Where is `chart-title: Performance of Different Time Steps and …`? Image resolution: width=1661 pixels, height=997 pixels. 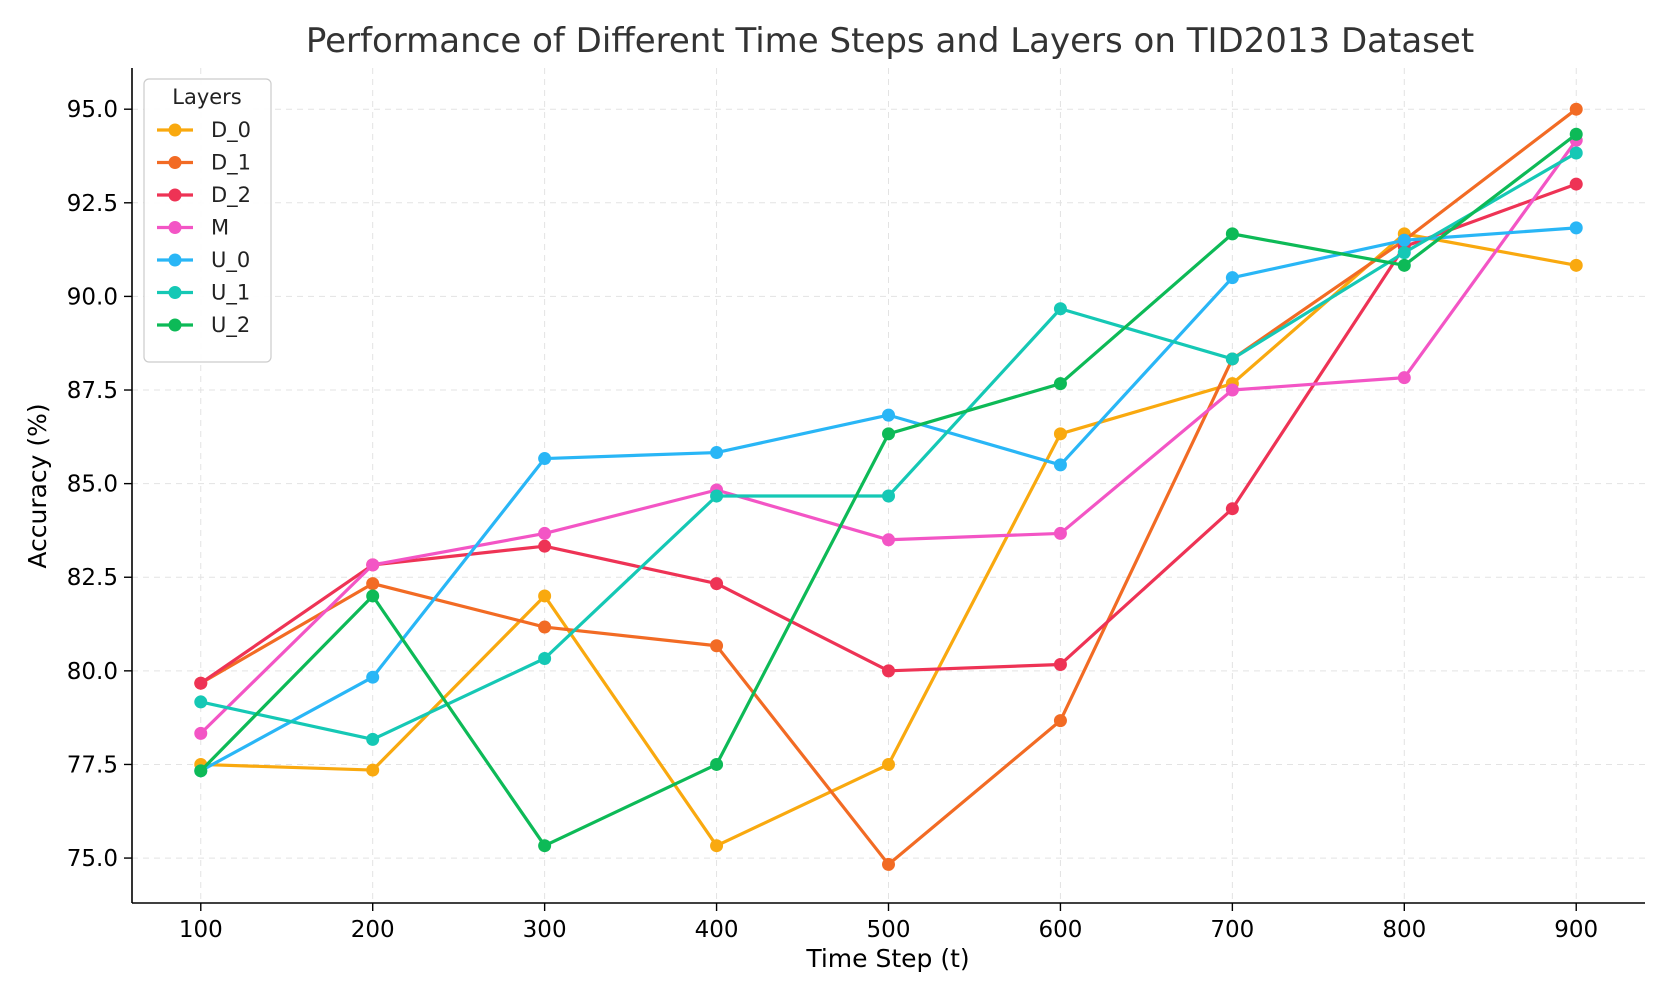
chart-title: Performance of Different Time Steps and … is located at coordinates (890, 41).